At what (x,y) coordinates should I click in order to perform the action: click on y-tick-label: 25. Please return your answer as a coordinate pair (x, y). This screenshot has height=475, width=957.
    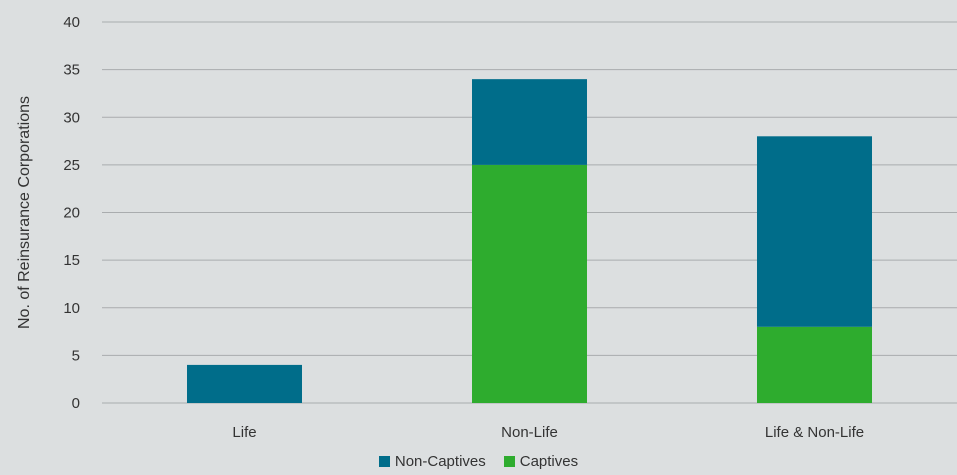
    Looking at the image, I should click on (71, 165).